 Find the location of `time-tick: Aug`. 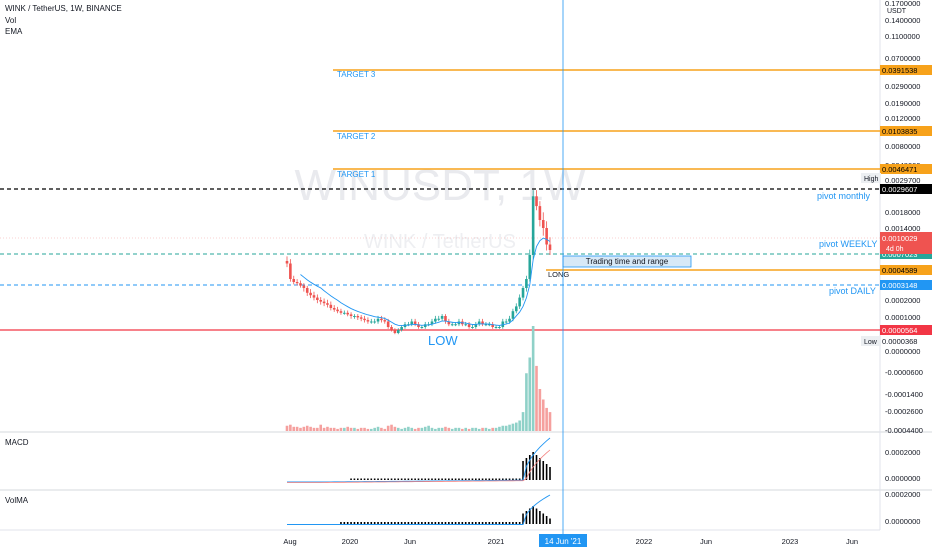

time-tick: Aug is located at coordinates (289, 541).